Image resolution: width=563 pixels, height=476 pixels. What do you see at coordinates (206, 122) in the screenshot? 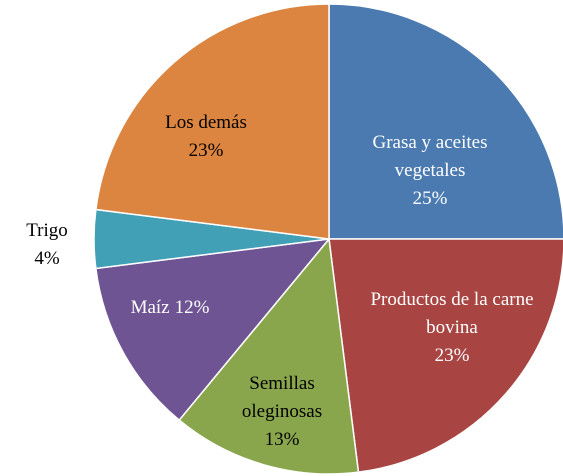
I see `category-label: Los demás` at bounding box center [206, 122].